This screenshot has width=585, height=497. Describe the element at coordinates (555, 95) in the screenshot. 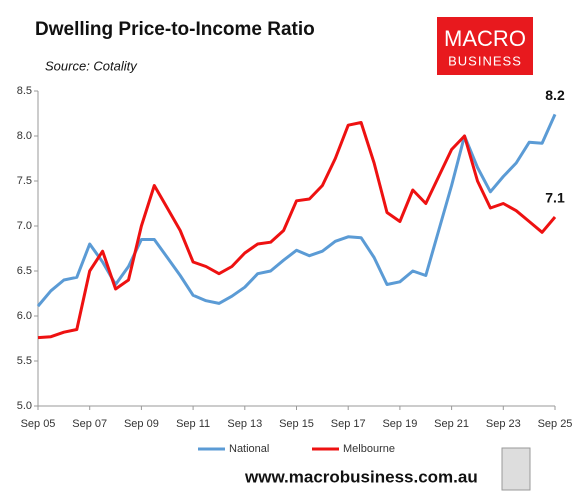

I see `value-label: 8.2` at that location.